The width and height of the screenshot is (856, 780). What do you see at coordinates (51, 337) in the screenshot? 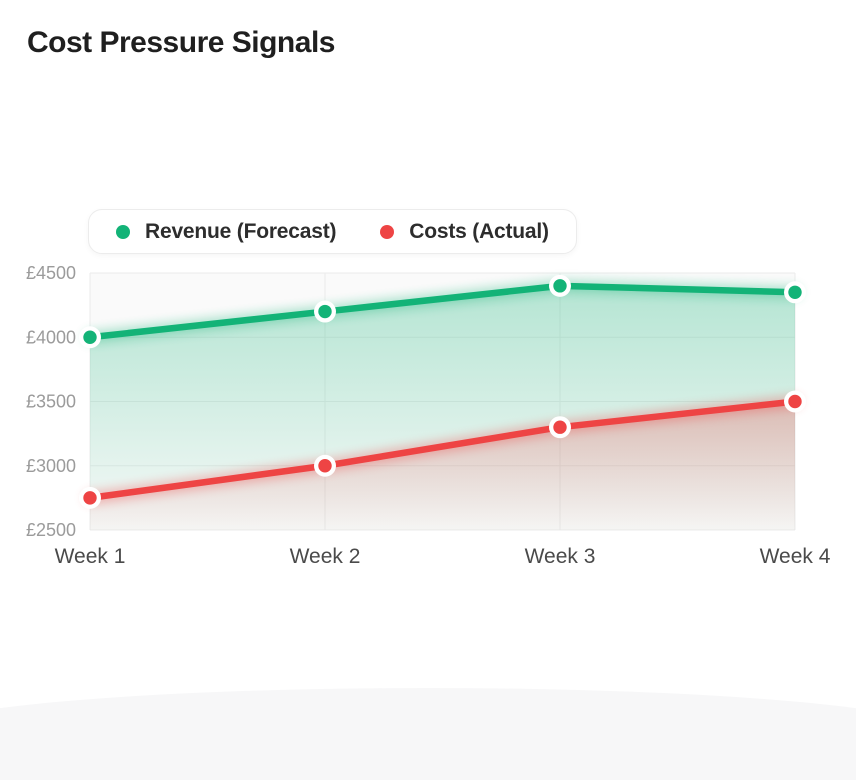
I see `svg-text: £4000` at bounding box center [51, 337].